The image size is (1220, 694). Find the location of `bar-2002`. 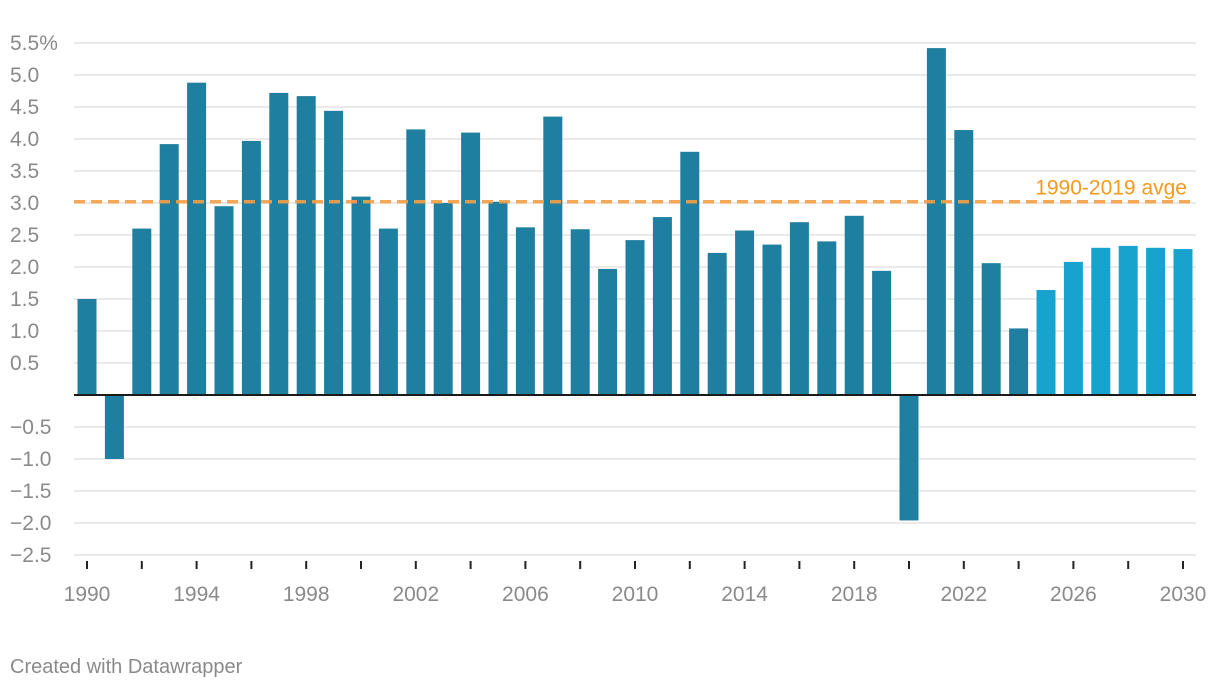

bar-2002 is located at coordinates (416, 262).